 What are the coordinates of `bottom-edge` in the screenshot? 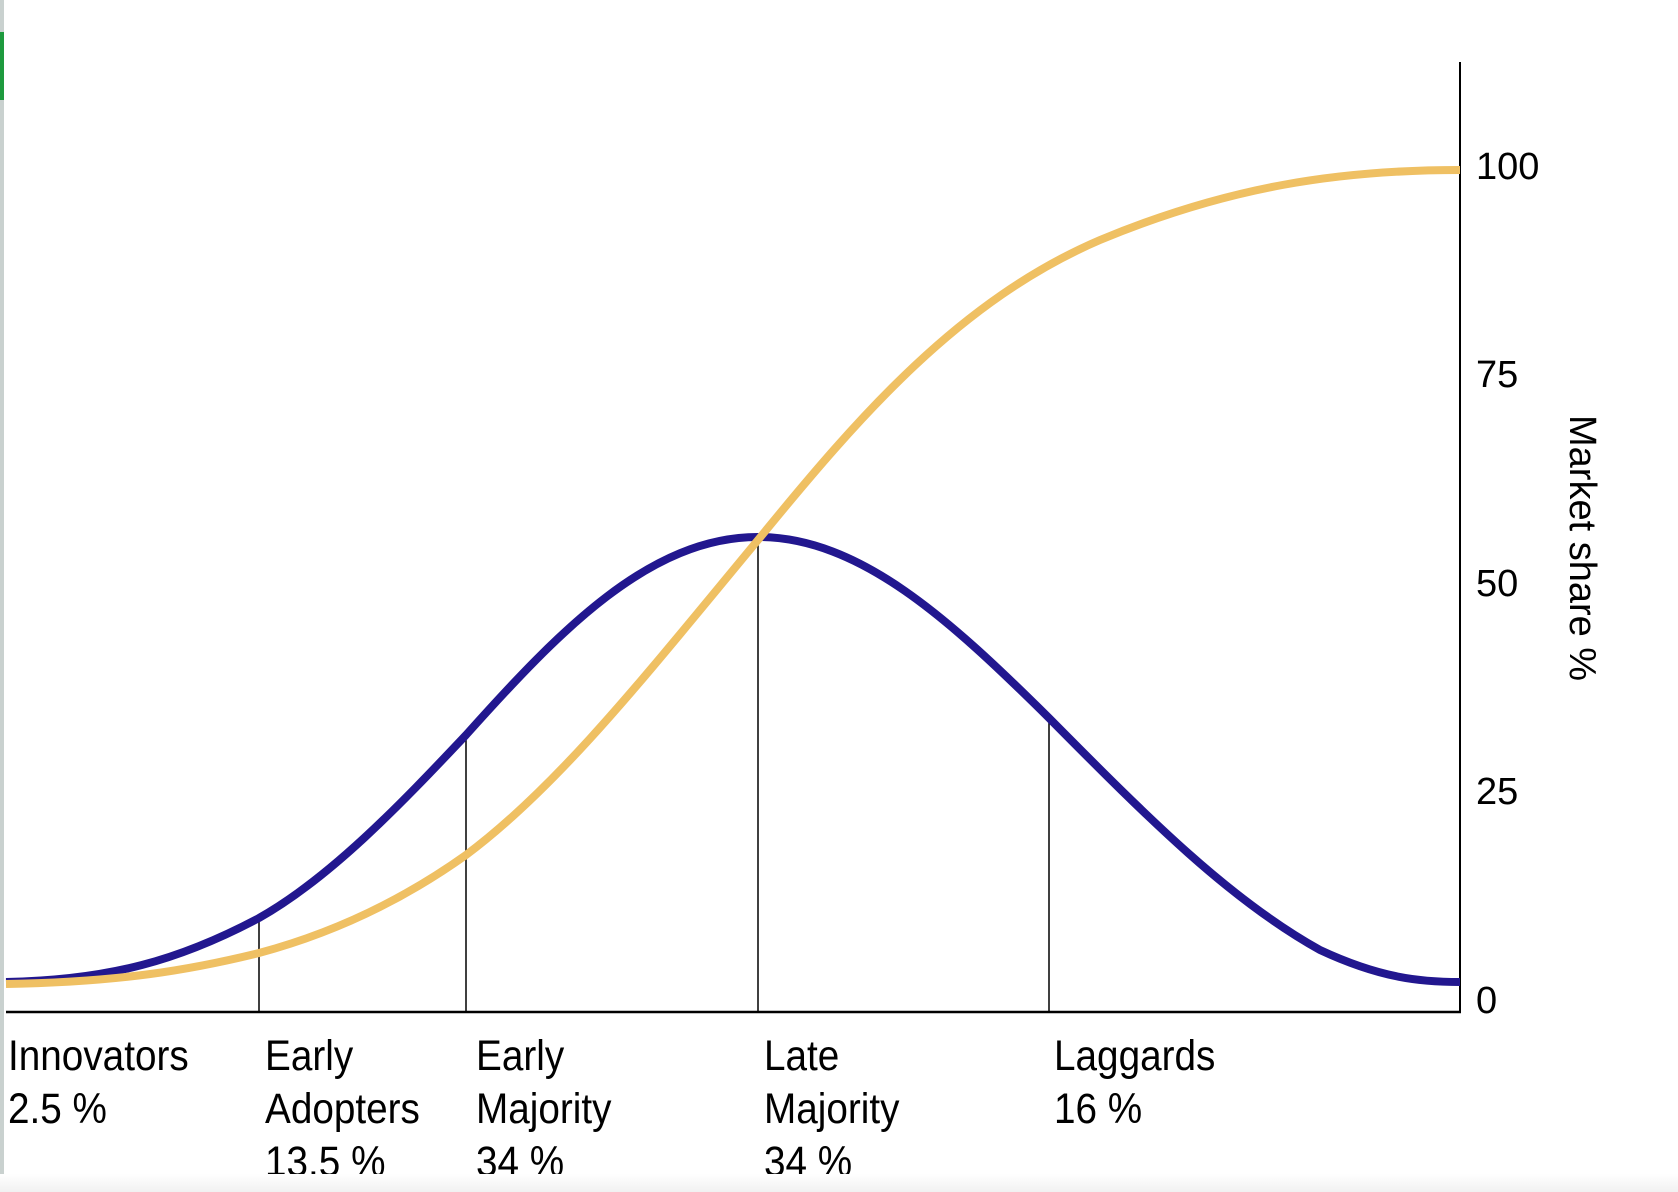 It's located at (839, 1183).